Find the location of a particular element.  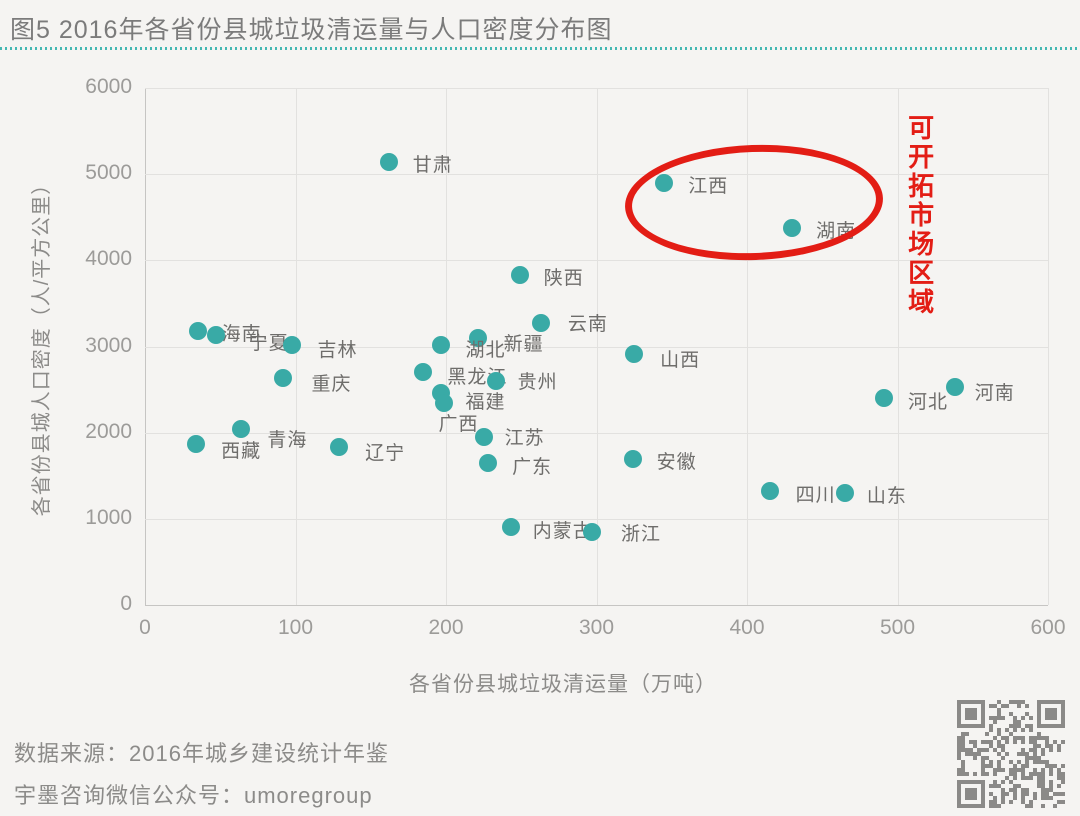

y-tick-label: 0 is located at coordinates (126, 603).